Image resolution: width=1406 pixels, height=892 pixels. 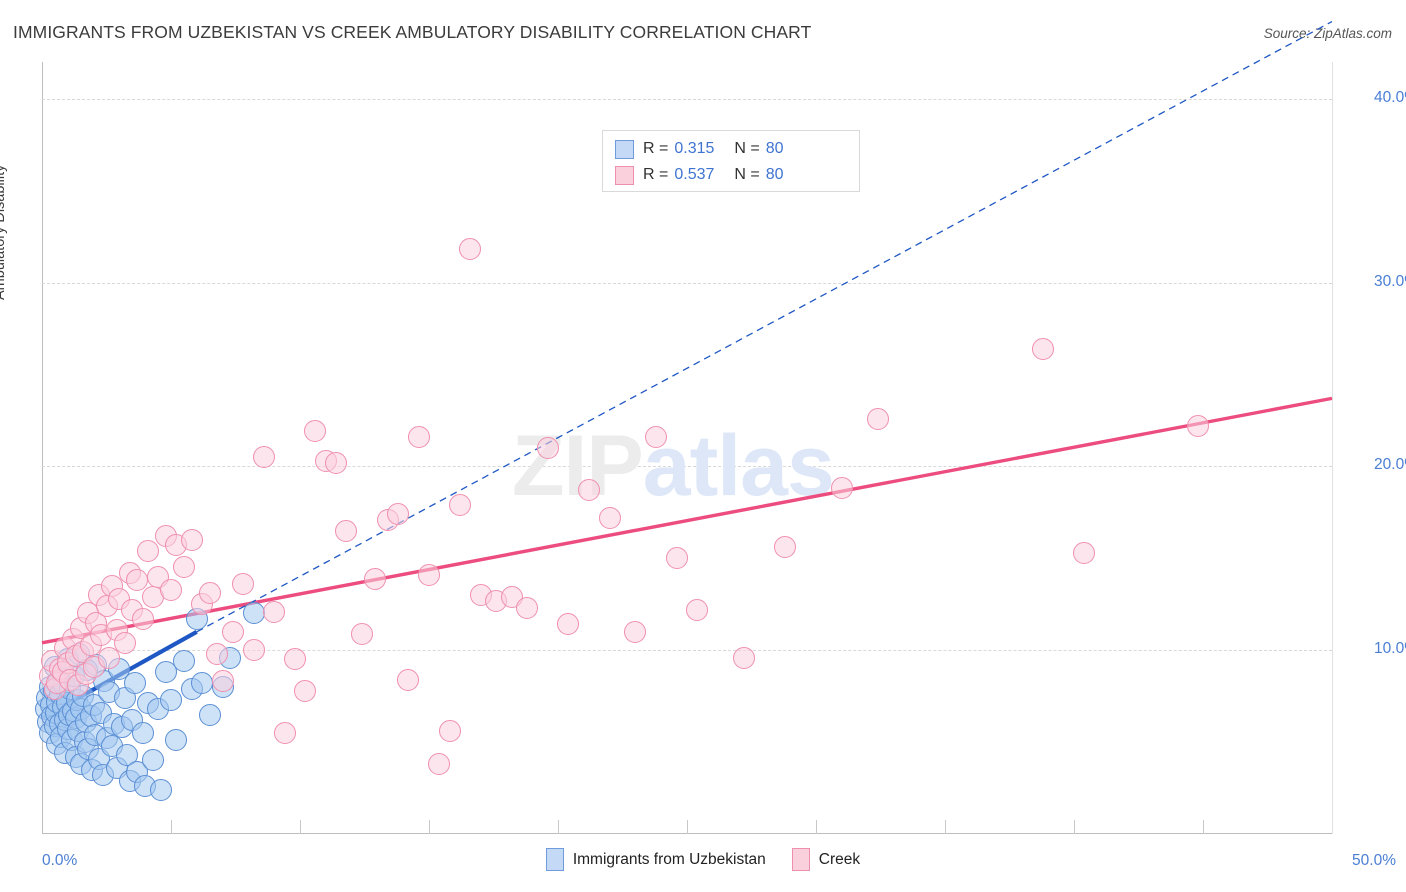 I want to click on series-legend-item-1: Immigrants from Uzbekistan, so click(x=655, y=859).